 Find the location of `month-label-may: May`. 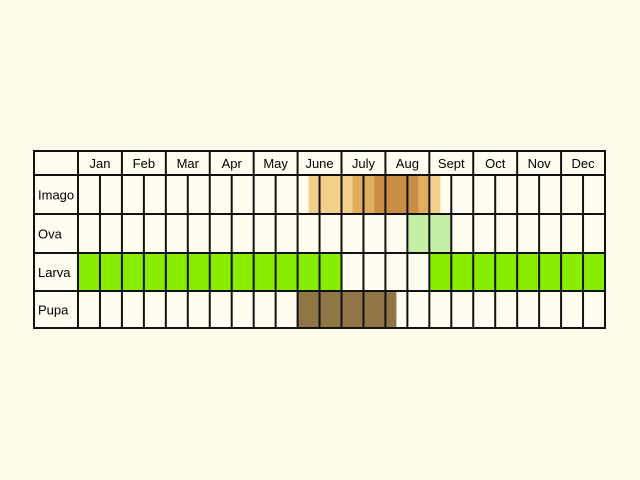

month-label-may: May is located at coordinates (275, 163).